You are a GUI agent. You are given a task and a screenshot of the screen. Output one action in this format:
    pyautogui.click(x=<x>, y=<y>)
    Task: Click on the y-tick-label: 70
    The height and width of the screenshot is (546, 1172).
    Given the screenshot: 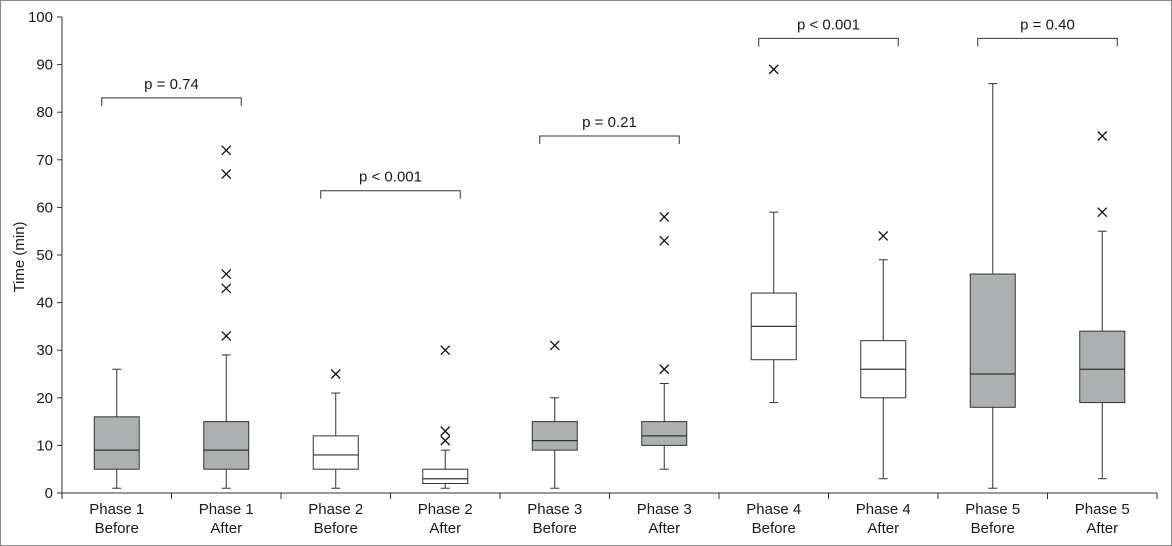 What is the action you would take?
    pyautogui.click(x=44, y=160)
    